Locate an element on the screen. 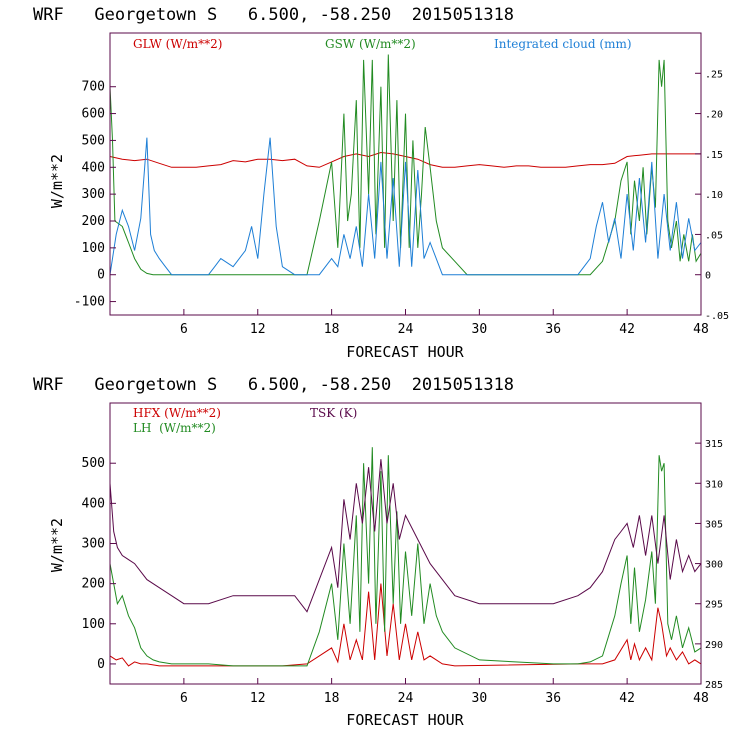 The width and height of the screenshot is (740, 740). bottom-y2tick-label: 315 is located at coordinates (714, 444).